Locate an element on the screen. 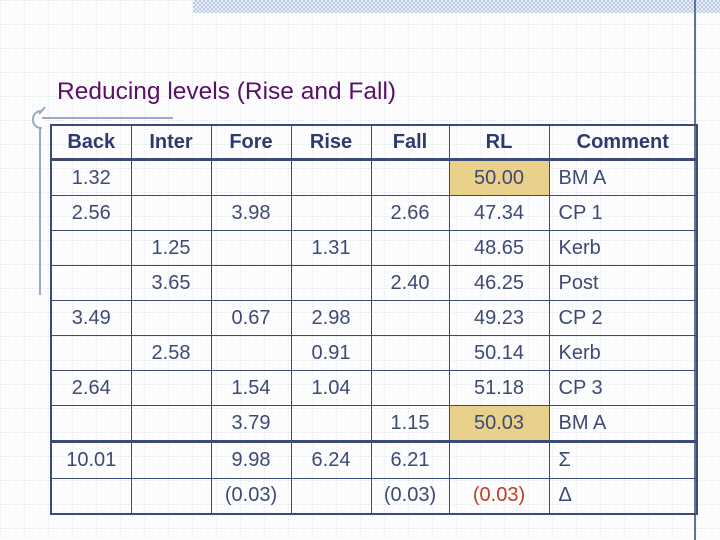 The height and width of the screenshot is (540, 720). table-row: 3.65 2.40 46.25 Post is located at coordinates (374, 283).